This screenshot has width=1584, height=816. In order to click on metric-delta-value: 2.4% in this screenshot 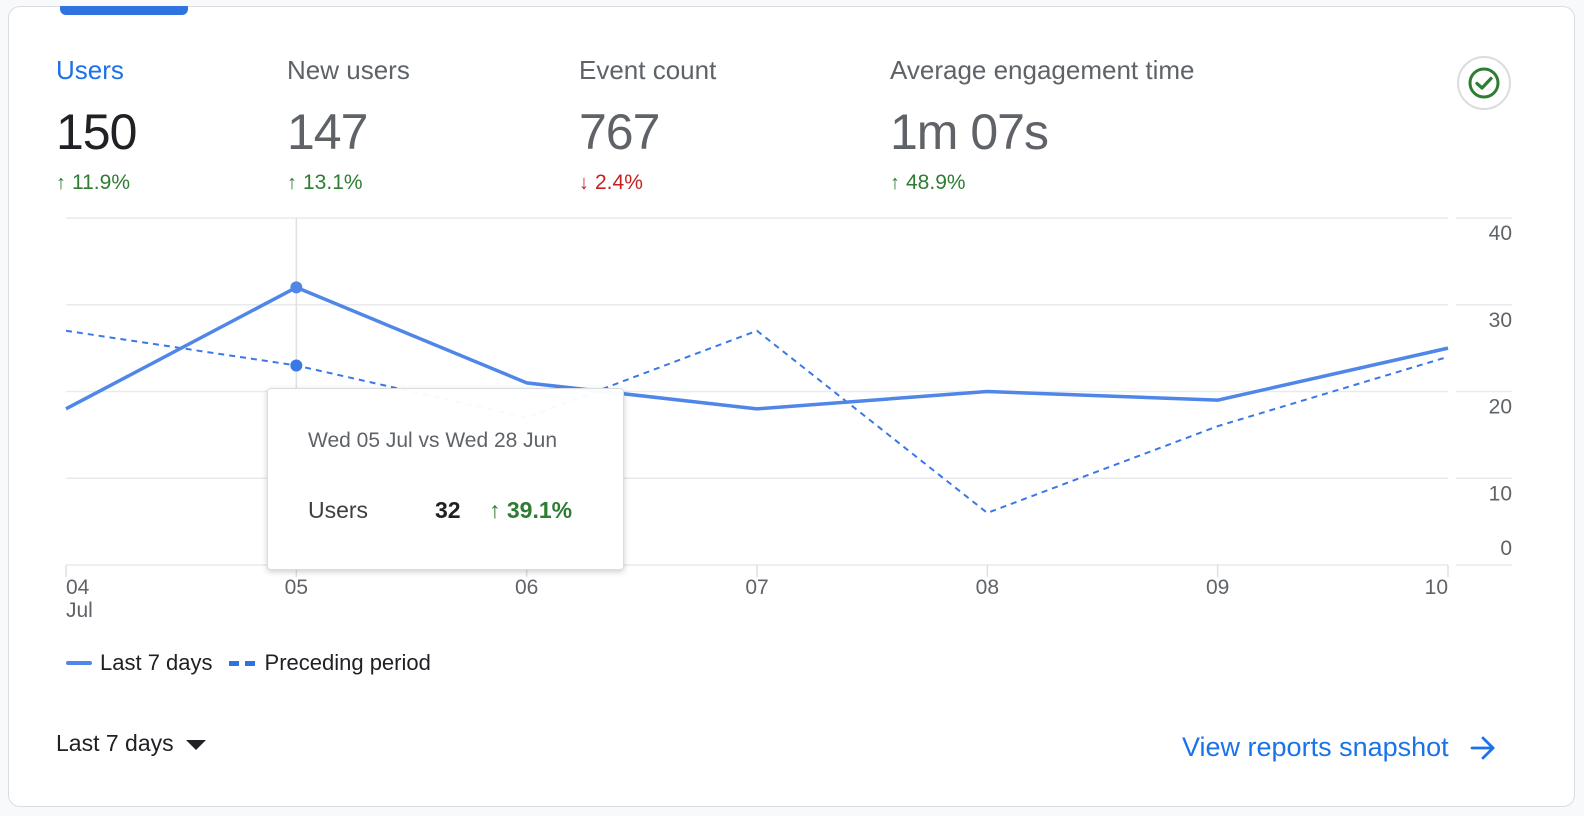, I will do `click(619, 182)`.